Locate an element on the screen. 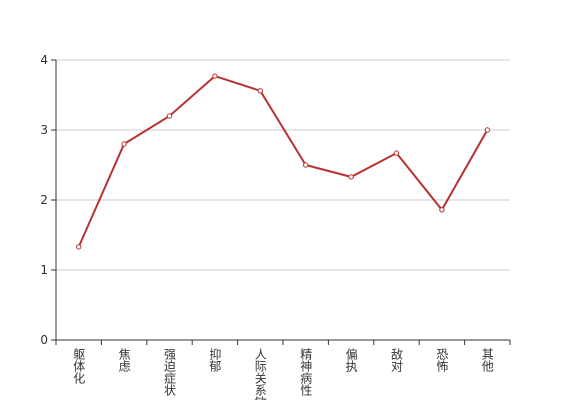 The image size is (567, 400). y-tick-label: 0 is located at coordinates (44, 340).